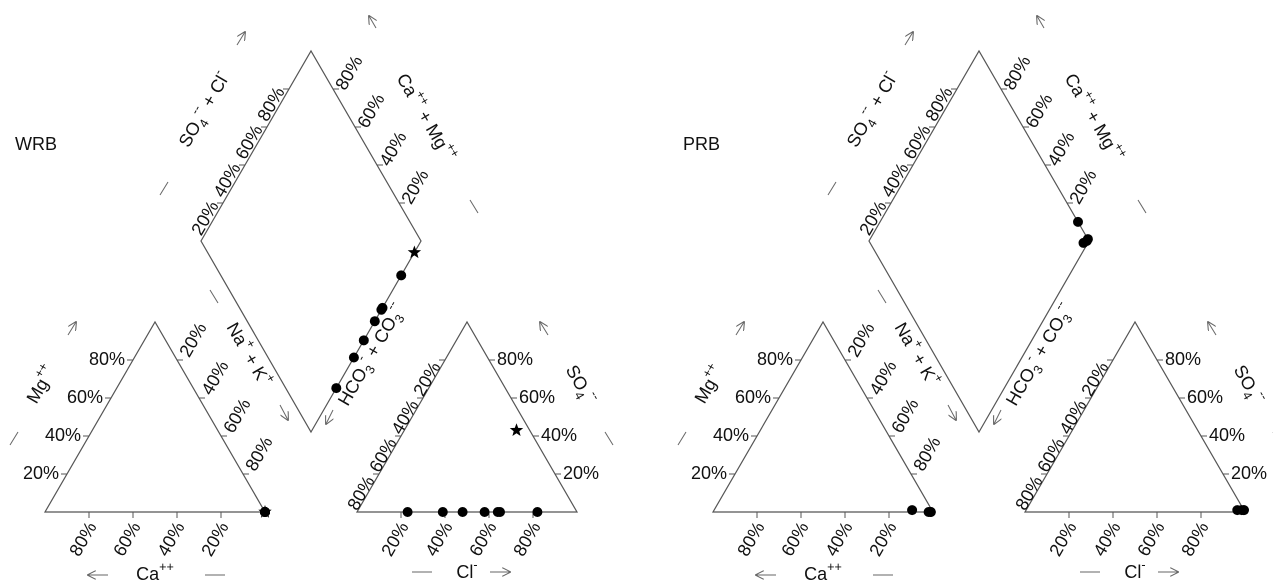 The width and height of the screenshot is (1273, 587). I want to click on diamond, so click(311, 241).